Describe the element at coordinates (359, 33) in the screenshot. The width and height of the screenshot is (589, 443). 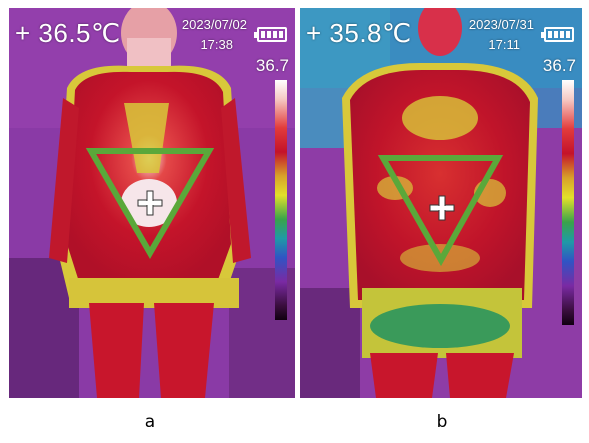
I see `spot-temperature: + 35.8℃` at that location.